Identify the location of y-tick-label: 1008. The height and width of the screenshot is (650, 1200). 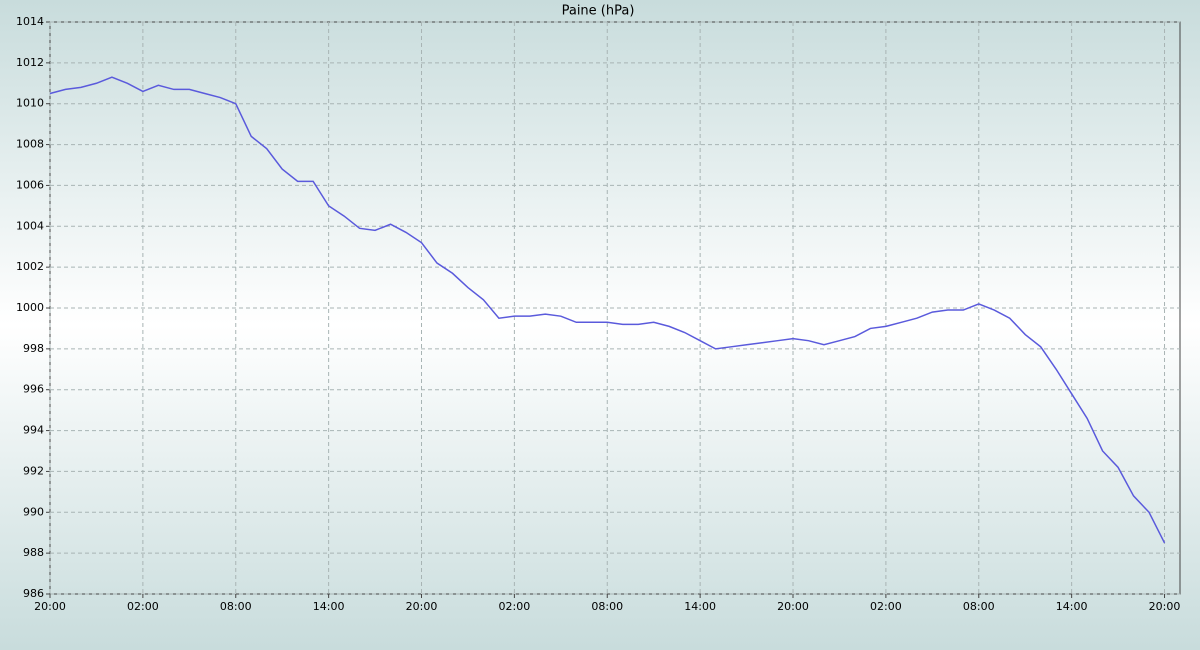
(30, 144).